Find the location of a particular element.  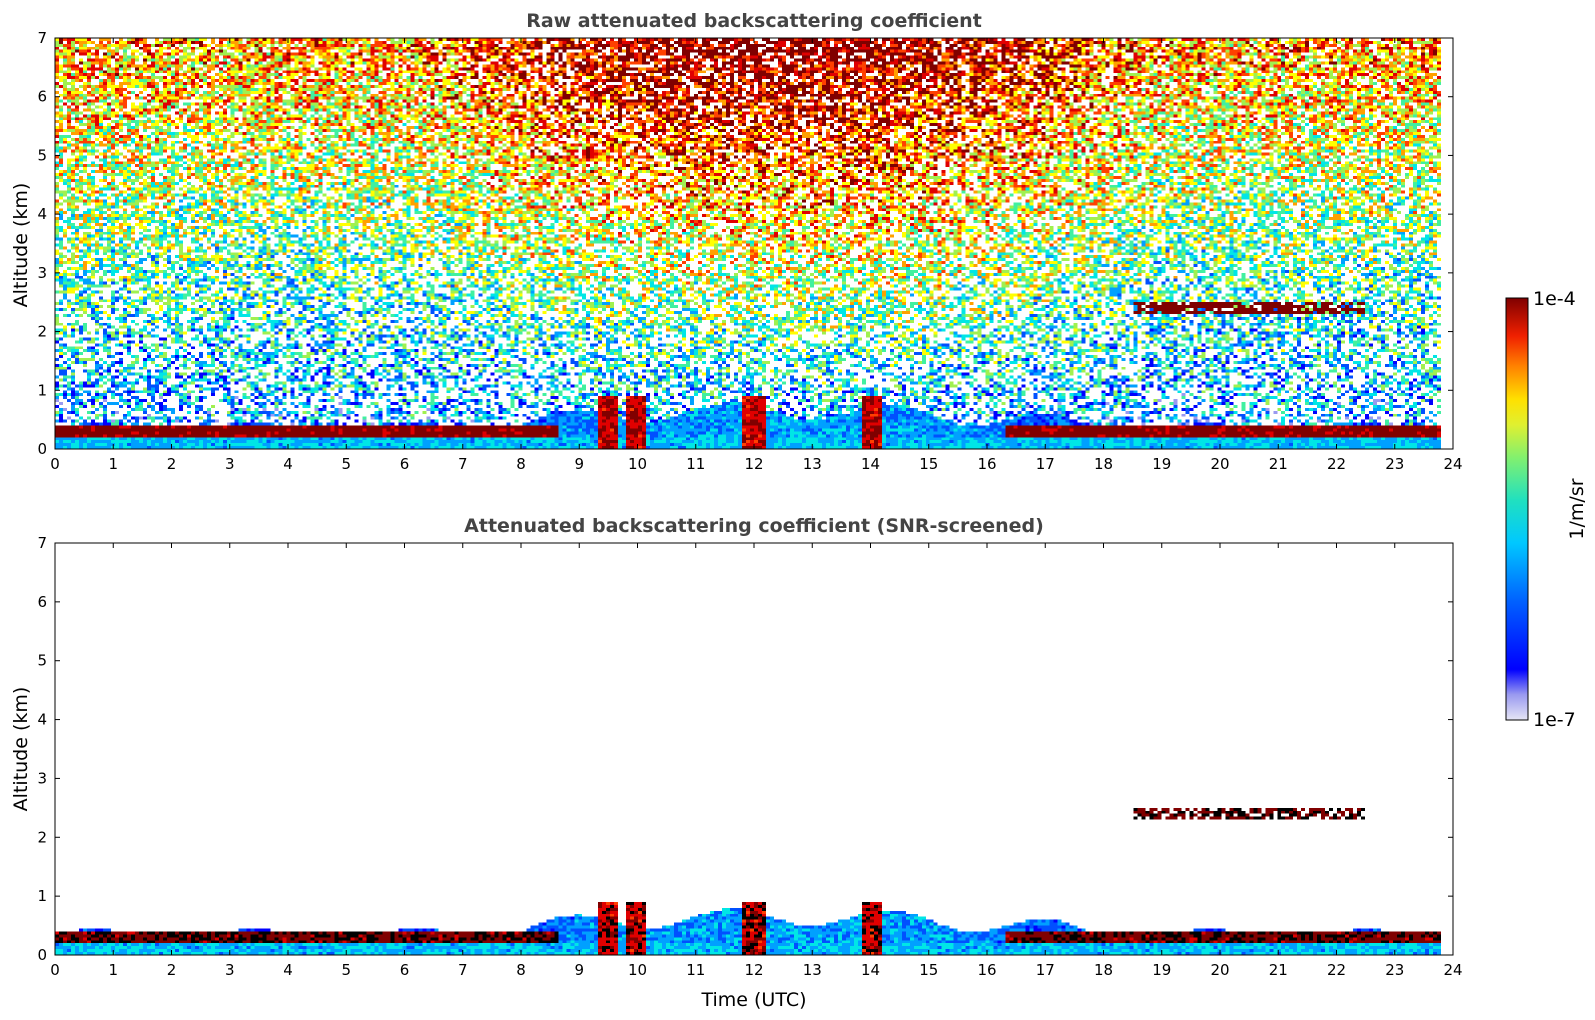

colorbar-max-label: 1e-4 is located at coordinates (1554, 299).